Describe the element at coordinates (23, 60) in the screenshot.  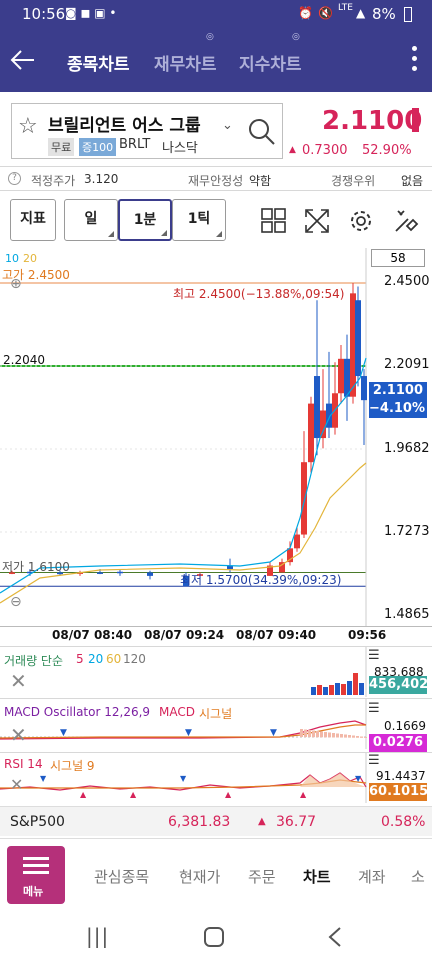
I see `back-arrow-icon` at that location.